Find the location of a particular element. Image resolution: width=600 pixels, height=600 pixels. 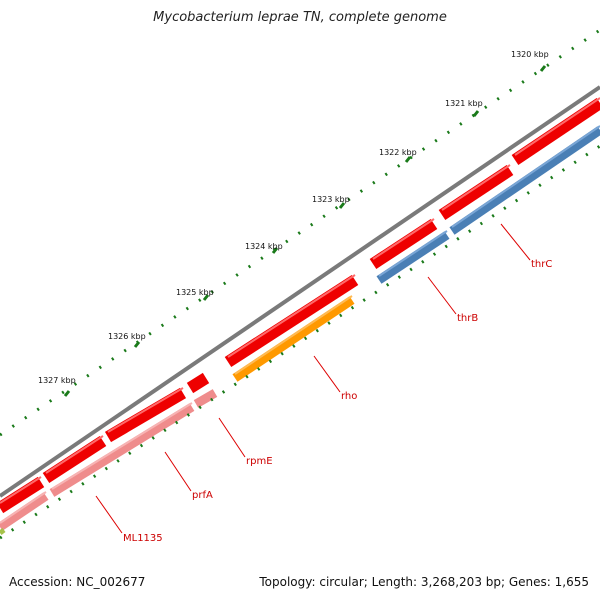

gene-label-rpmE: rpmE is located at coordinates (259, 461).